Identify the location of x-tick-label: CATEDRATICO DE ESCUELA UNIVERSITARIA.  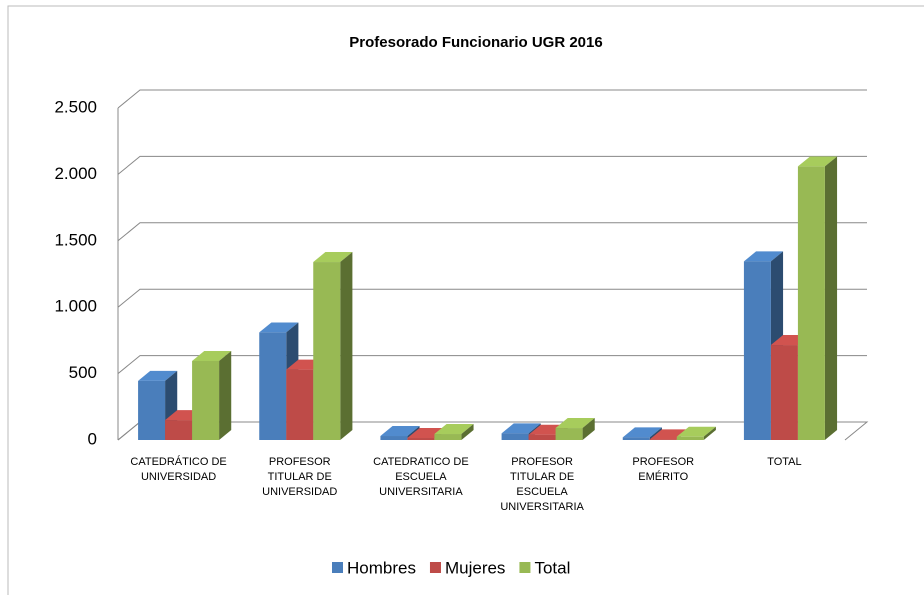
(421, 477).